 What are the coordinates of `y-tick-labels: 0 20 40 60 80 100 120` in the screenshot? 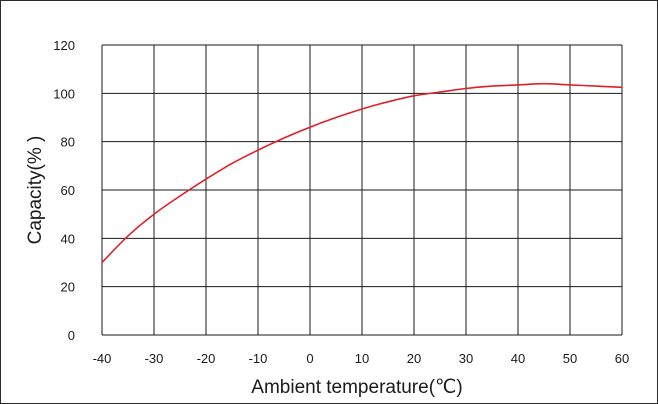 It's located at (64, 190).